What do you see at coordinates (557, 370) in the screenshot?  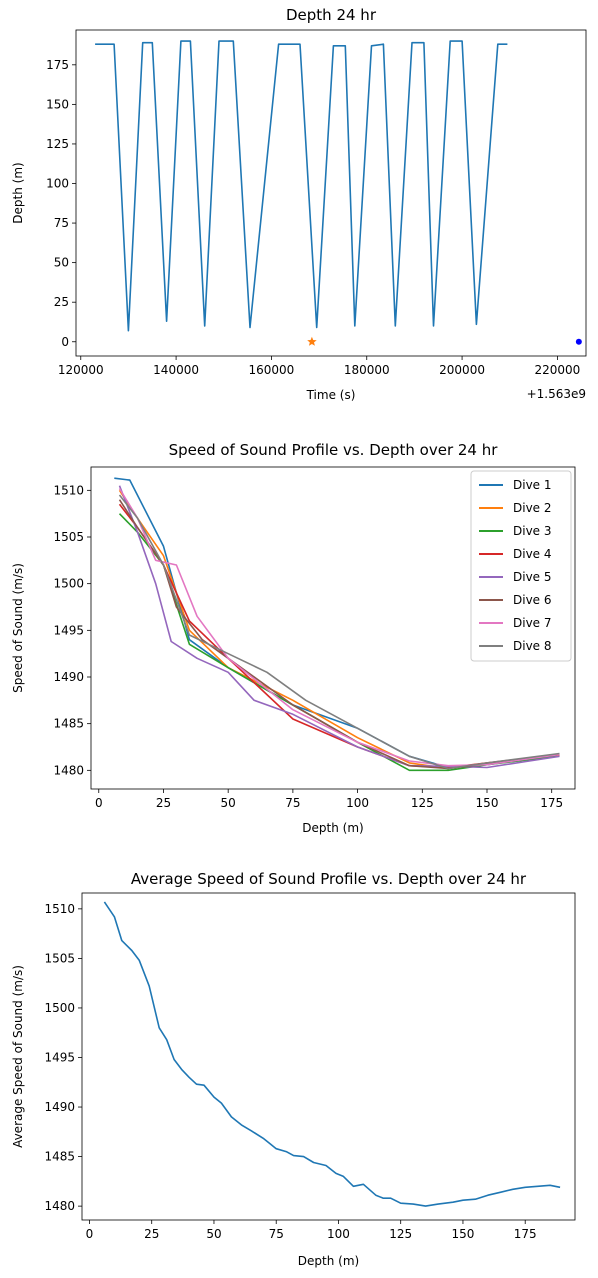 I see `x-tick-label: 220000` at bounding box center [557, 370].